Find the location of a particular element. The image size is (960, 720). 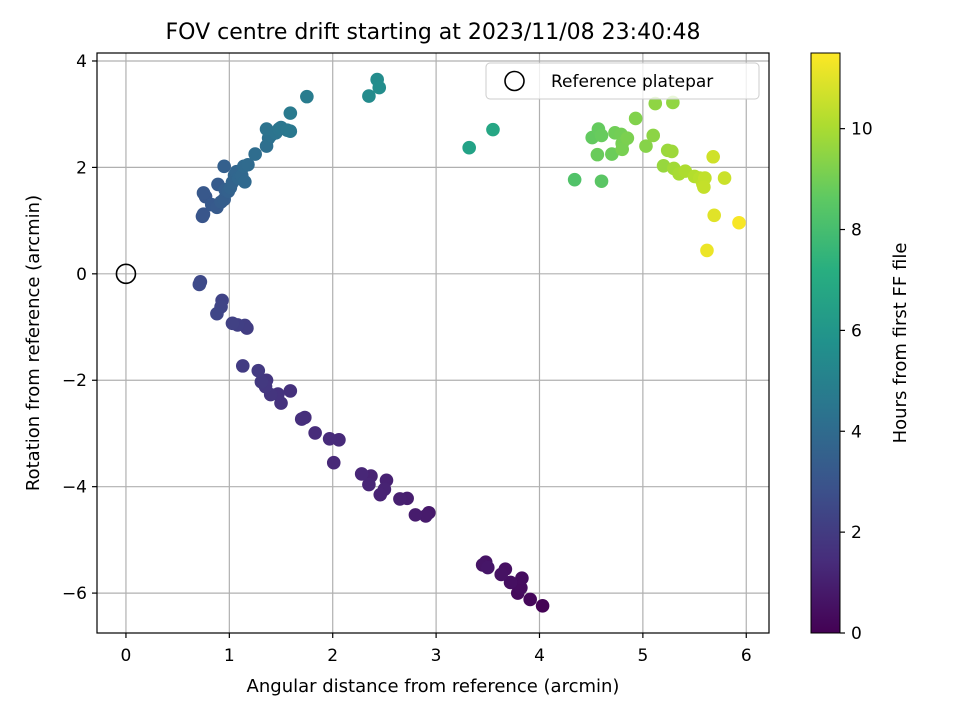

colorbar-tick-label: 4 is located at coordinates (856, 432).